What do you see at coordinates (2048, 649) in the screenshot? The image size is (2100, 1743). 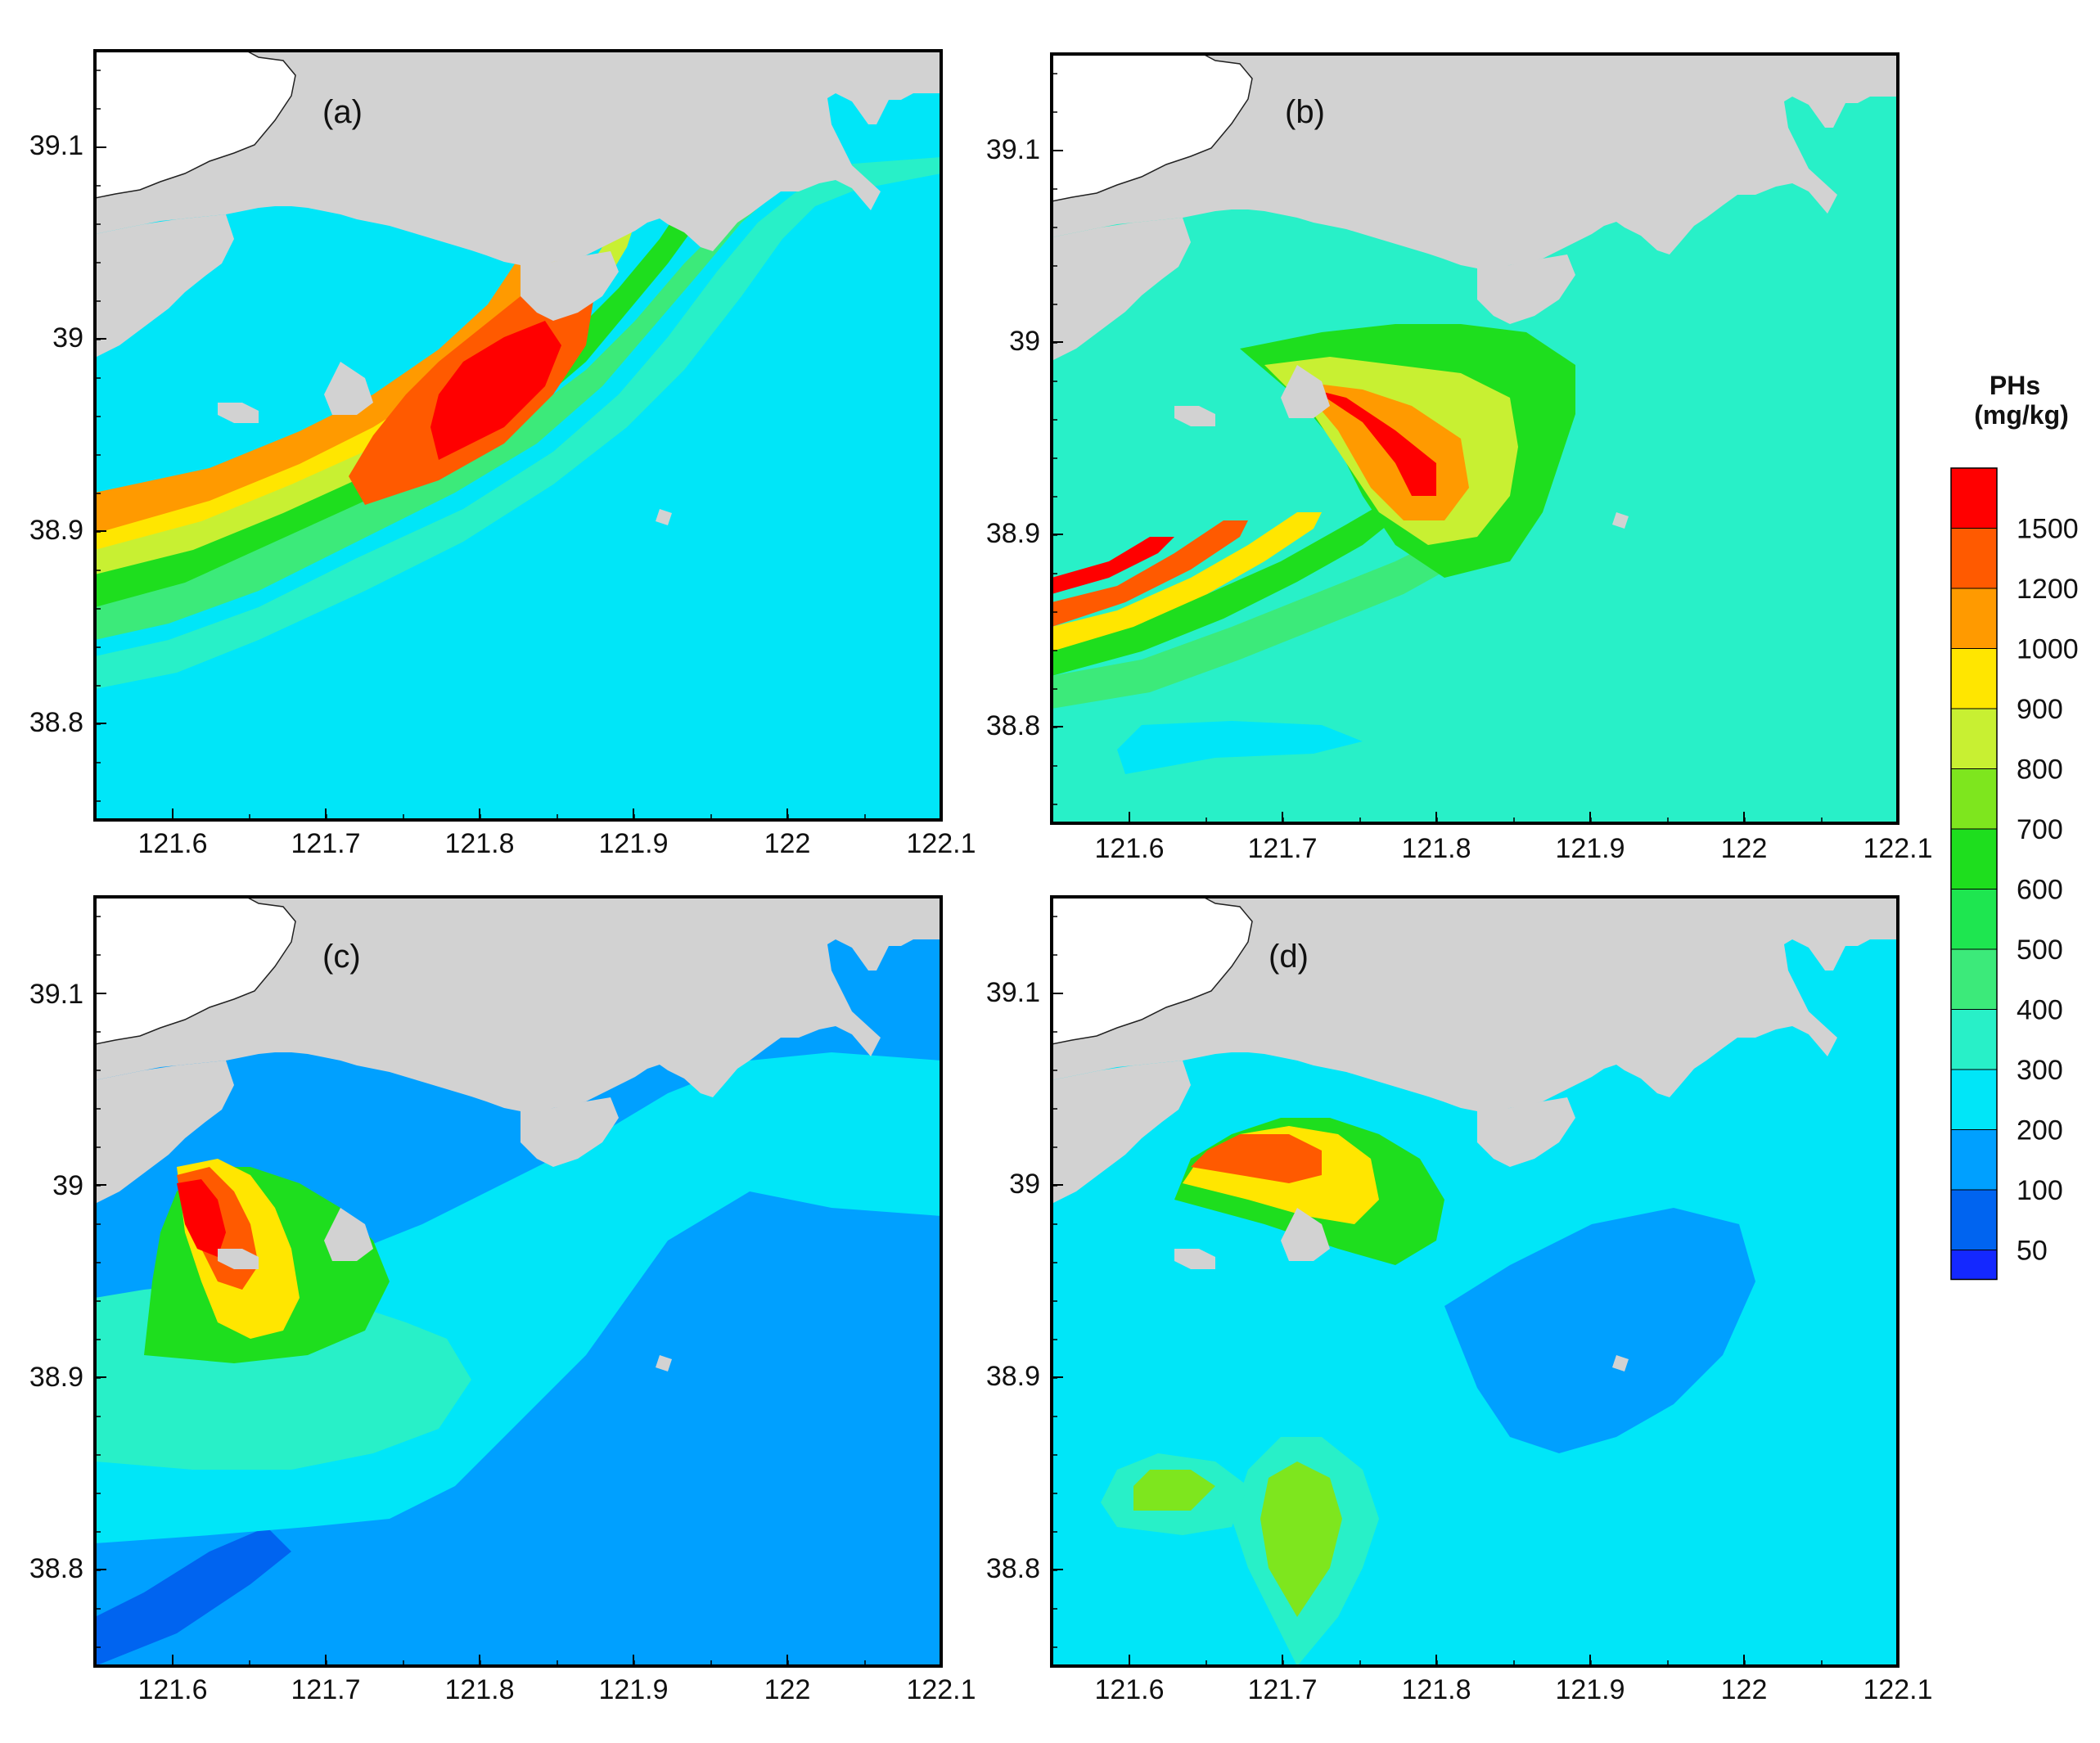 I see `legend-label: 1000` at bounding box center [2048, 649].